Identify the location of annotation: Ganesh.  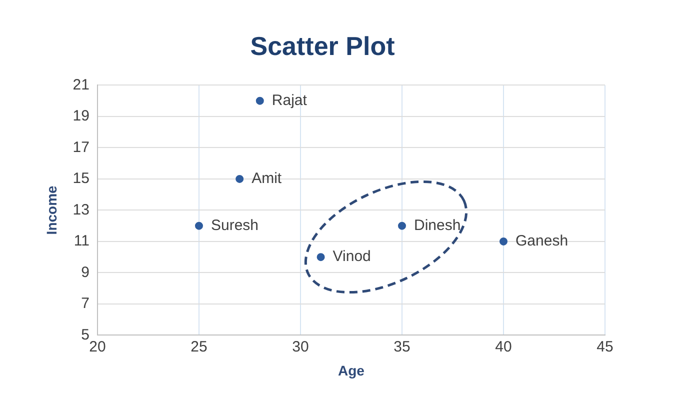
(541, 241).